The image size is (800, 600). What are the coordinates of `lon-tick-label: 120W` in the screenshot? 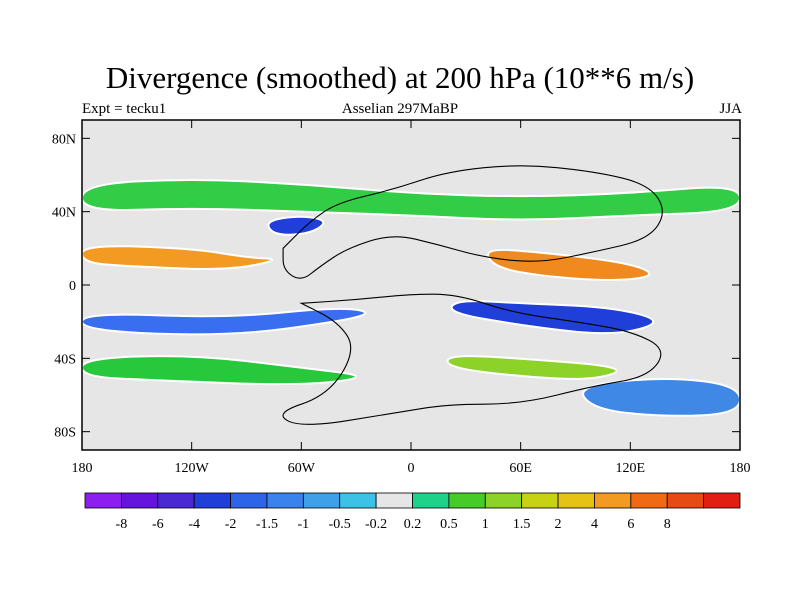 It's located at (192, 468).